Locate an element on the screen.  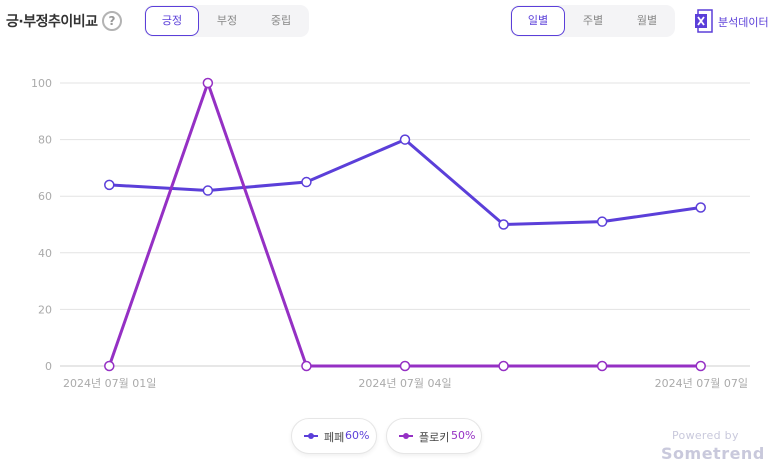
tab-negative: 부정 is located at coordinates (227, 20).